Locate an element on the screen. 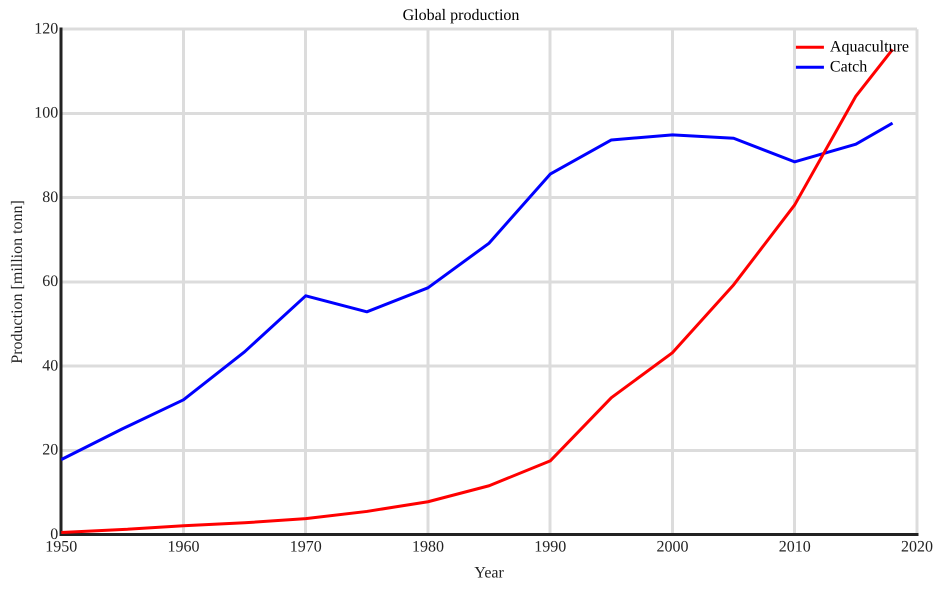 Image resolution: width=936 pixels, height=589 pixels. legend-label: Aquaculture is located at coordinates (869, 47).